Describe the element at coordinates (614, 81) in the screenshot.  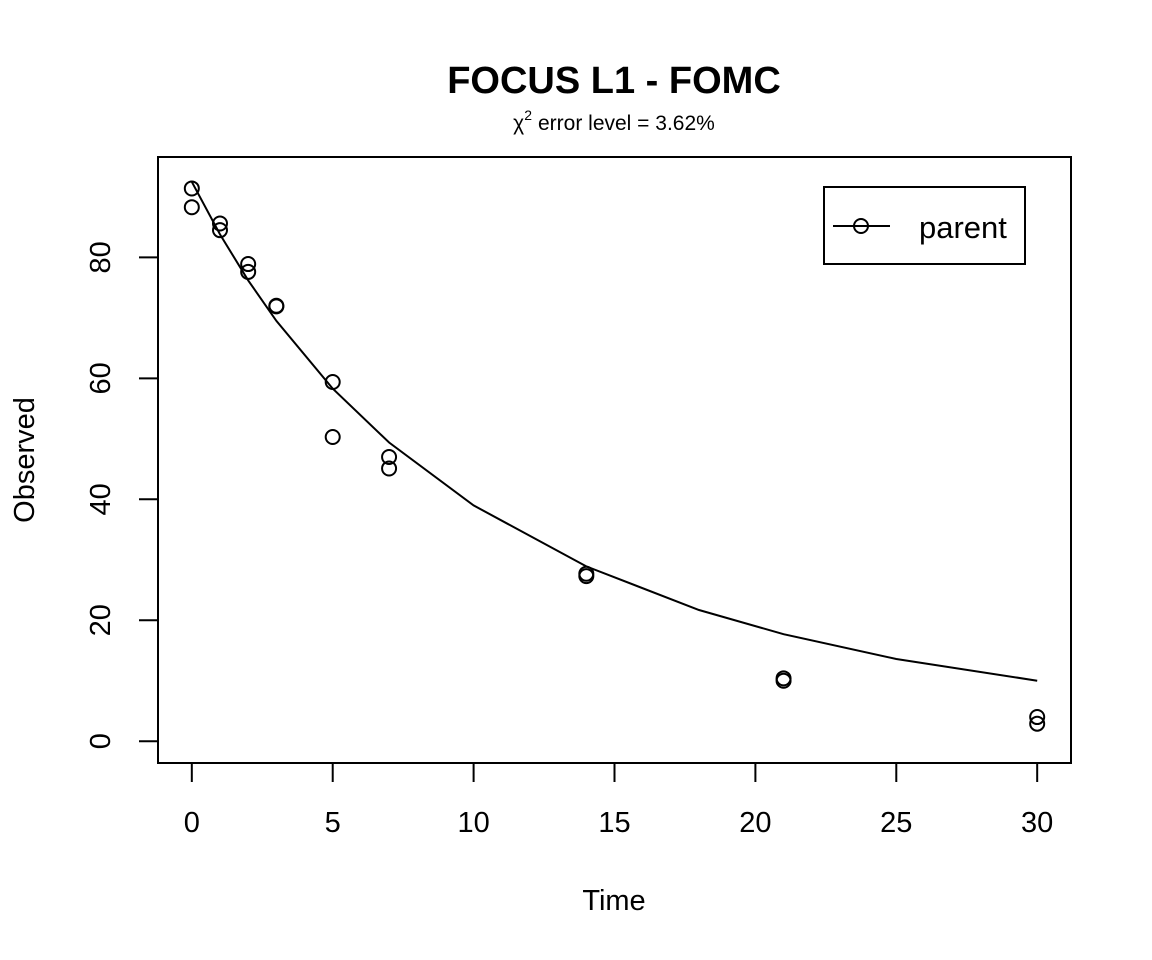
I see `chart-title: FOCUS L1 - FOMC` at that location.